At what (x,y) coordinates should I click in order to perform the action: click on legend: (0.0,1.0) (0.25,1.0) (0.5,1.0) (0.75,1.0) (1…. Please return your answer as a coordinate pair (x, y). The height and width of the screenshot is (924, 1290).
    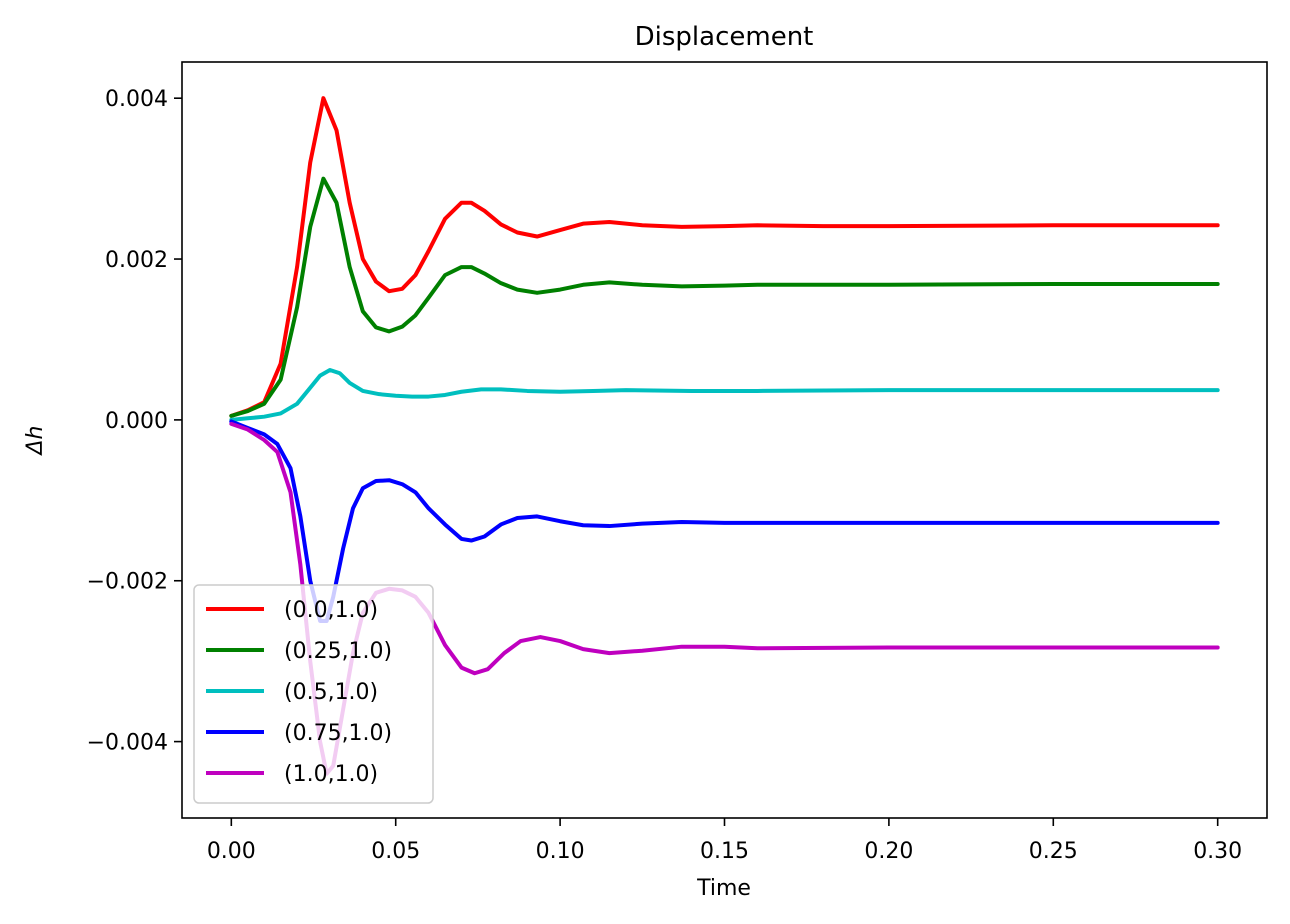
    Looking at the image, I should click on (313, 694).